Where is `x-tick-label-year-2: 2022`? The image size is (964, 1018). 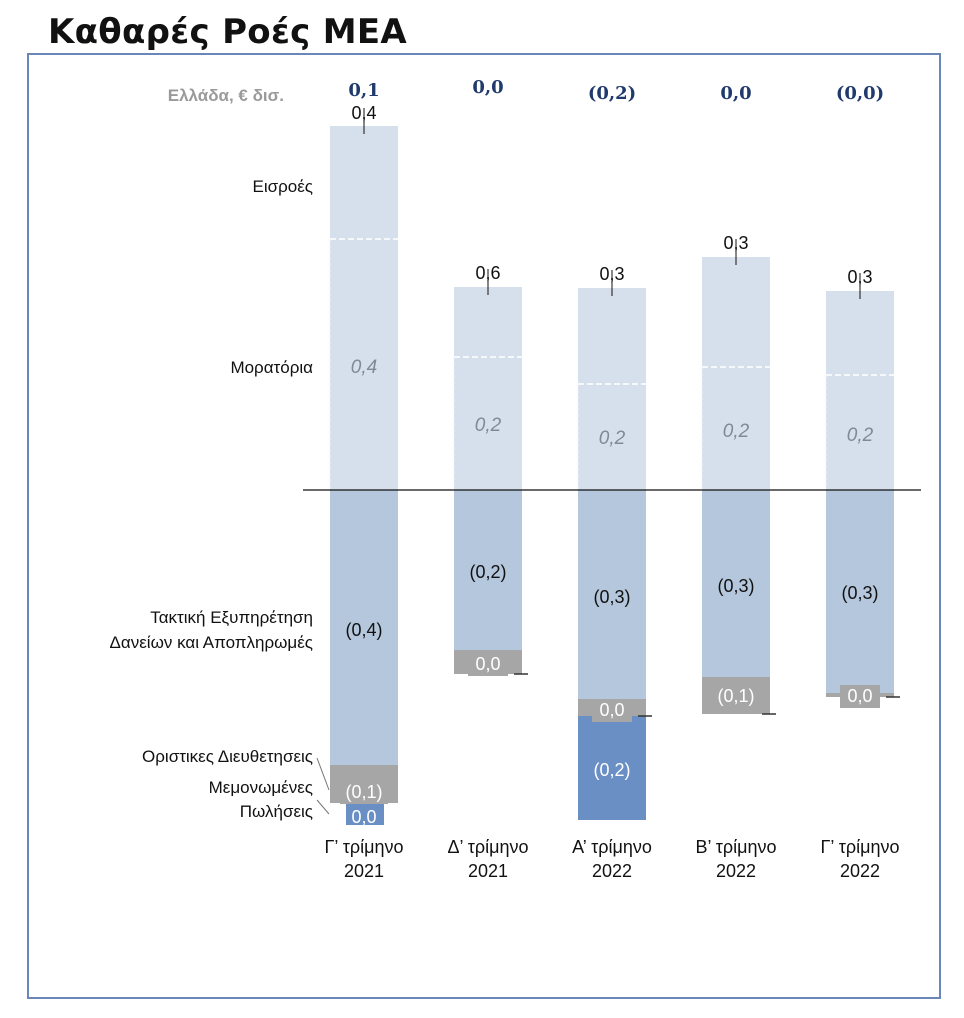 x-tick-label-year-2: 2022 is located at coordinates (612, 871).